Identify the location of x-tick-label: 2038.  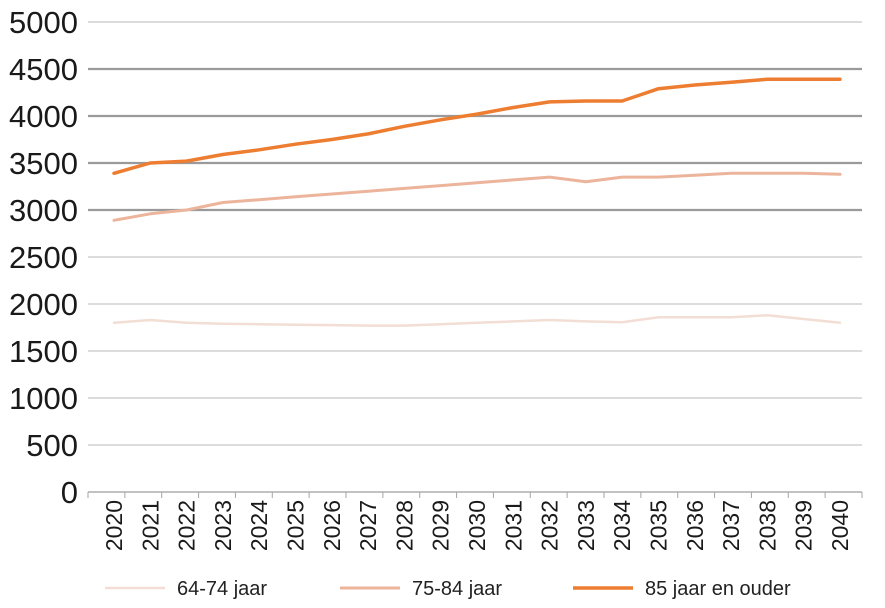
(767, 525).